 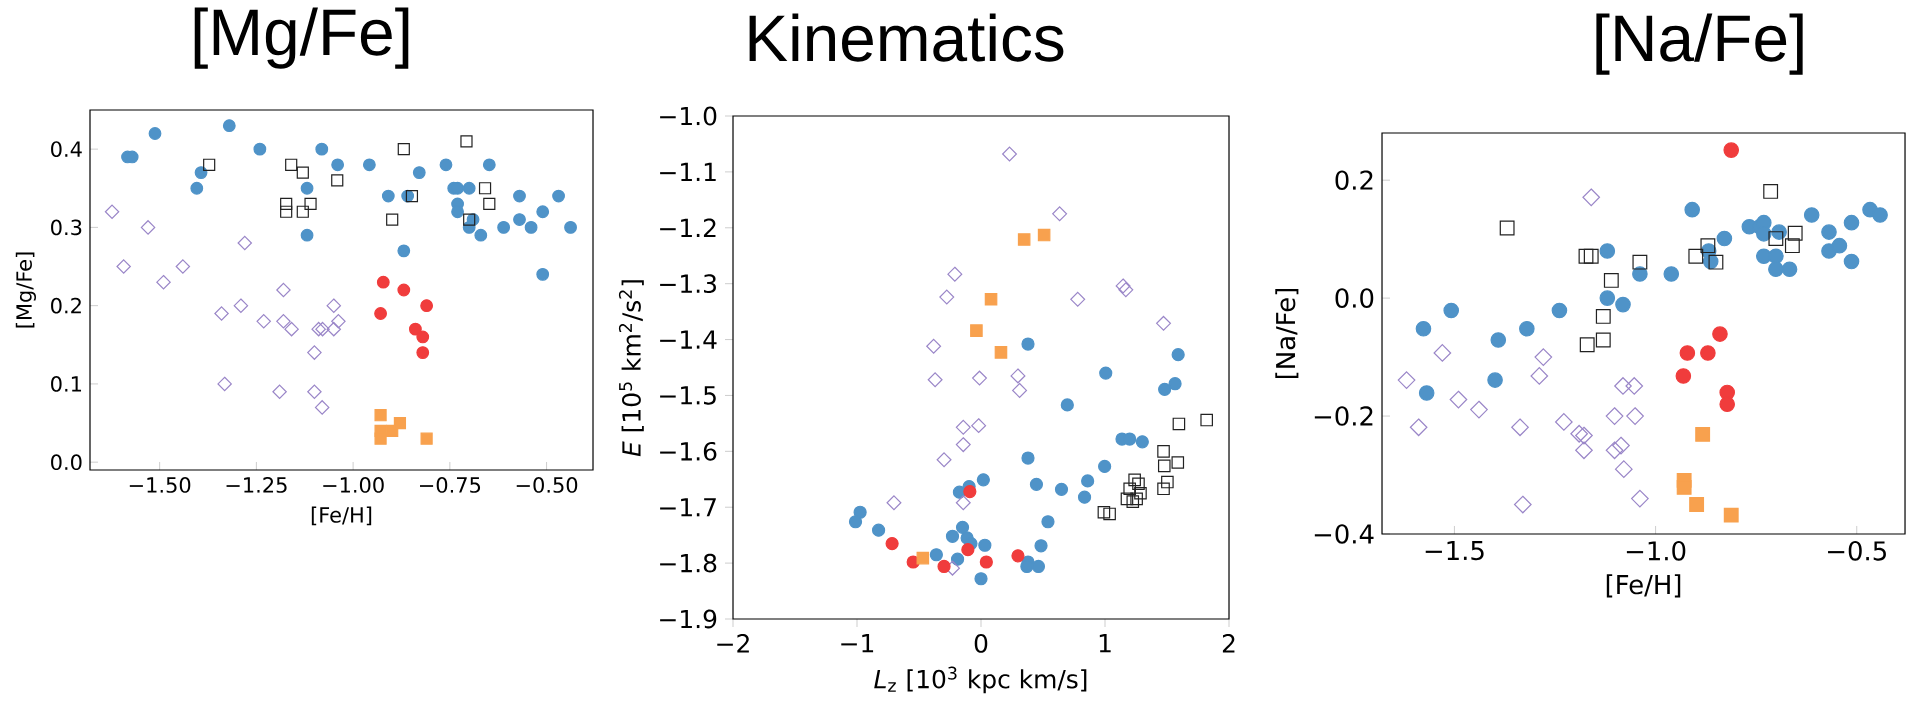 I want to click on x-tick-label: −1, so click(x=857, y=643).